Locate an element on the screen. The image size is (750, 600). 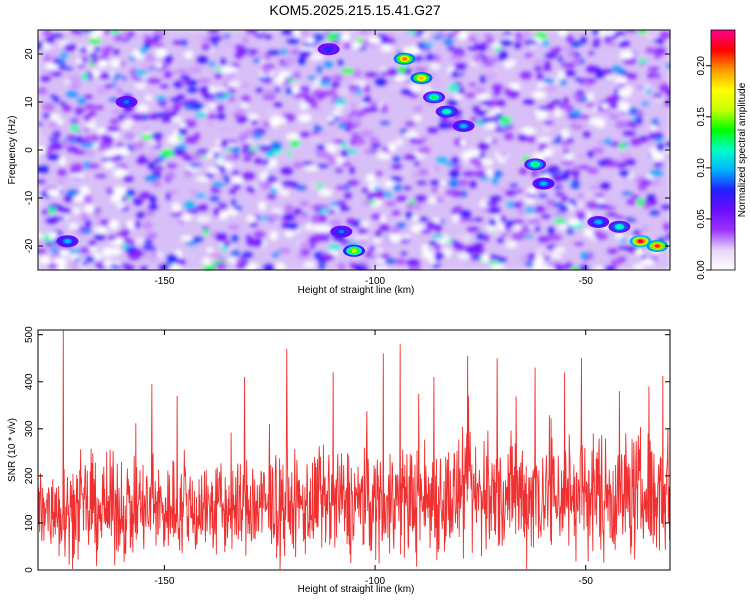
heatmap-hotspot-14-core is located at coordinates (67, 241).